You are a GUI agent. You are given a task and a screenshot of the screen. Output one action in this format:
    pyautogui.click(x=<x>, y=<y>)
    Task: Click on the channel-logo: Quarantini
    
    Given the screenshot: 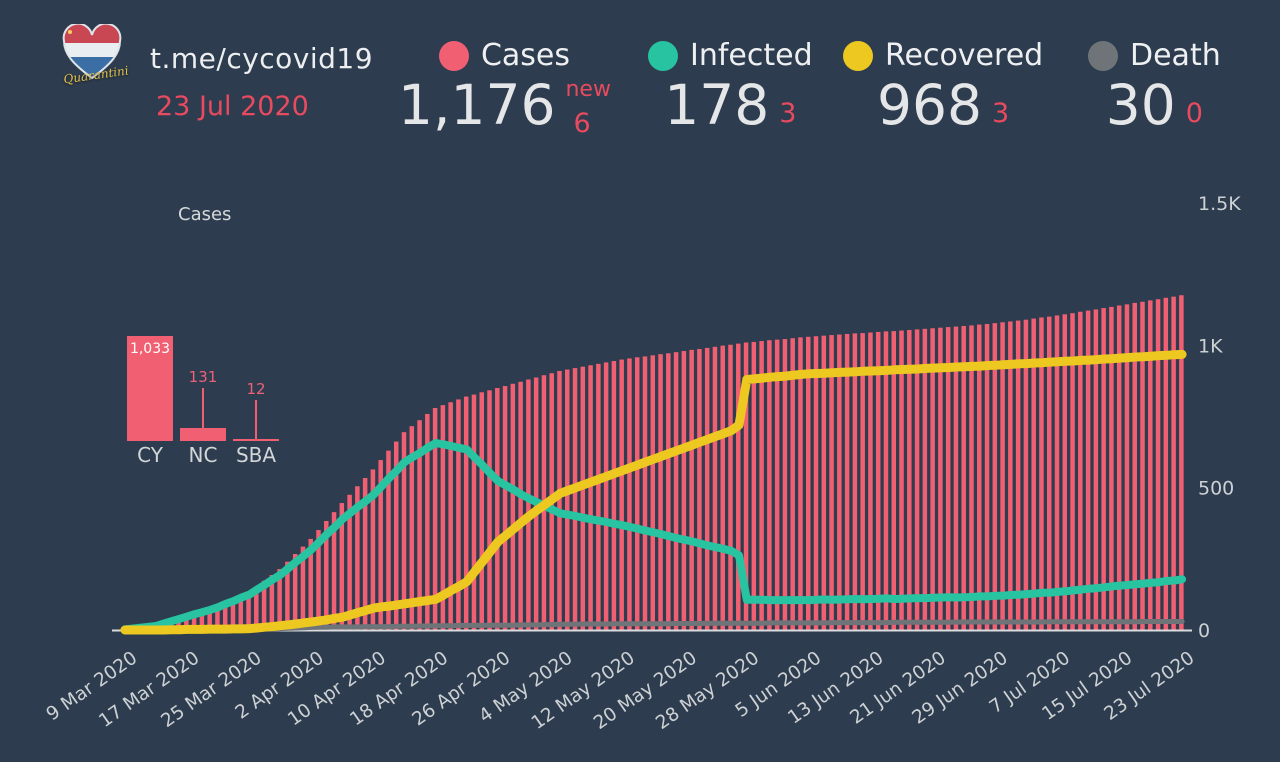 What is the action you would take?
    pyautogui.click(x=95, y=56)
    